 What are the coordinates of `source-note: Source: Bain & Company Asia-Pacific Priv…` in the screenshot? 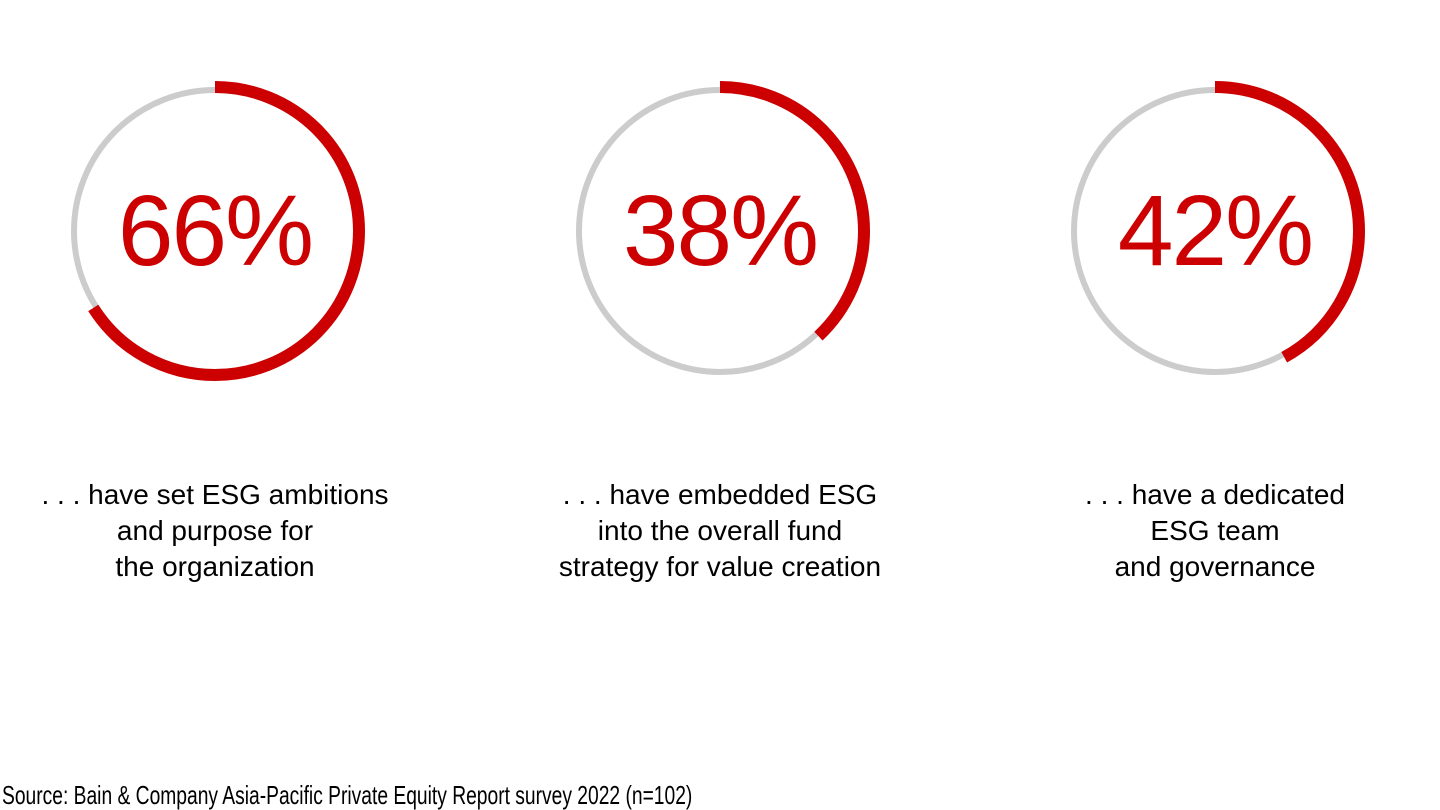 It's located at (347, 795).